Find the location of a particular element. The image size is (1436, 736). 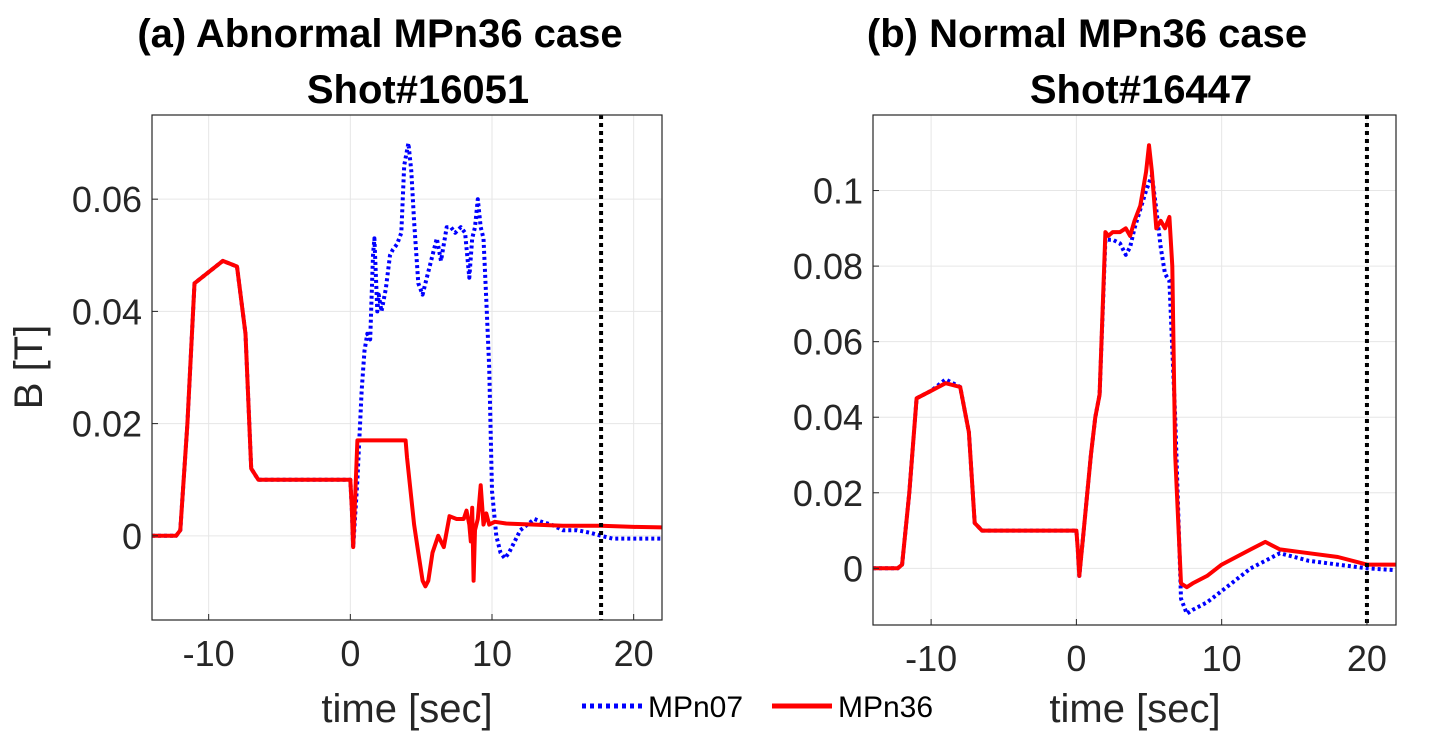

panel-b-ytick-label: 0.02 is located at coordinates (828, 493).